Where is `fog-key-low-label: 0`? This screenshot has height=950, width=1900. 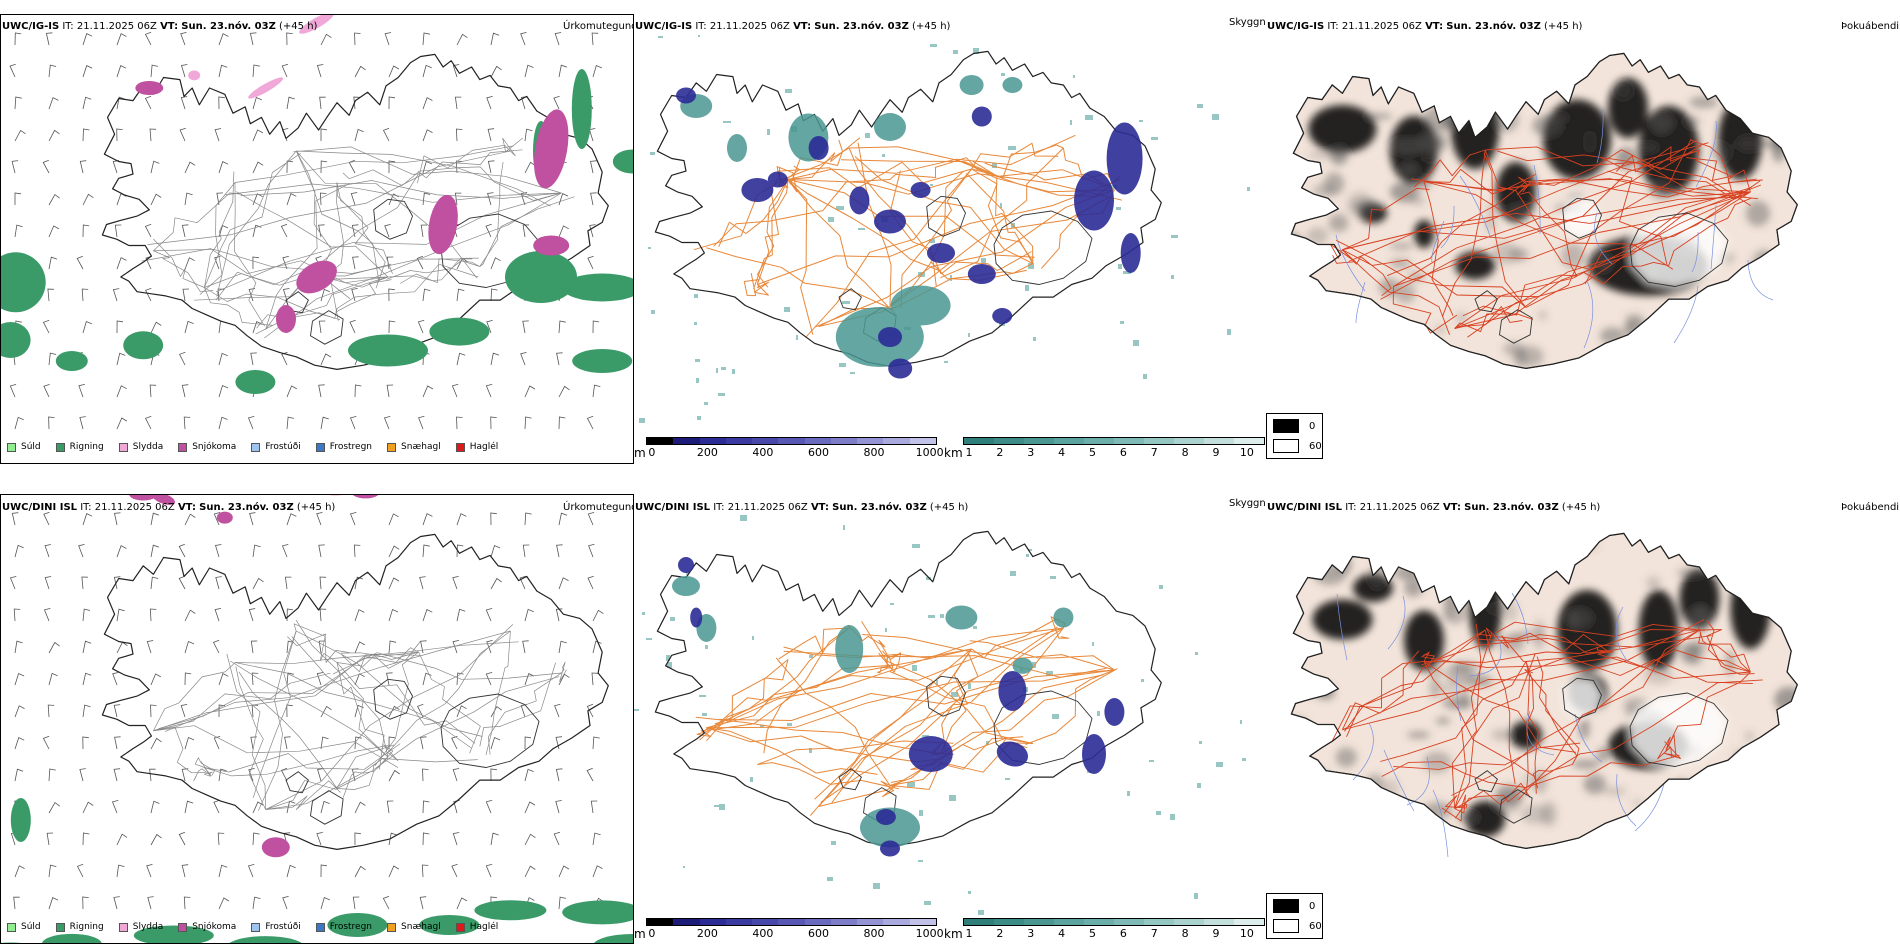 fog-key-low-label: 0 is located at coordinates (1312, 906).